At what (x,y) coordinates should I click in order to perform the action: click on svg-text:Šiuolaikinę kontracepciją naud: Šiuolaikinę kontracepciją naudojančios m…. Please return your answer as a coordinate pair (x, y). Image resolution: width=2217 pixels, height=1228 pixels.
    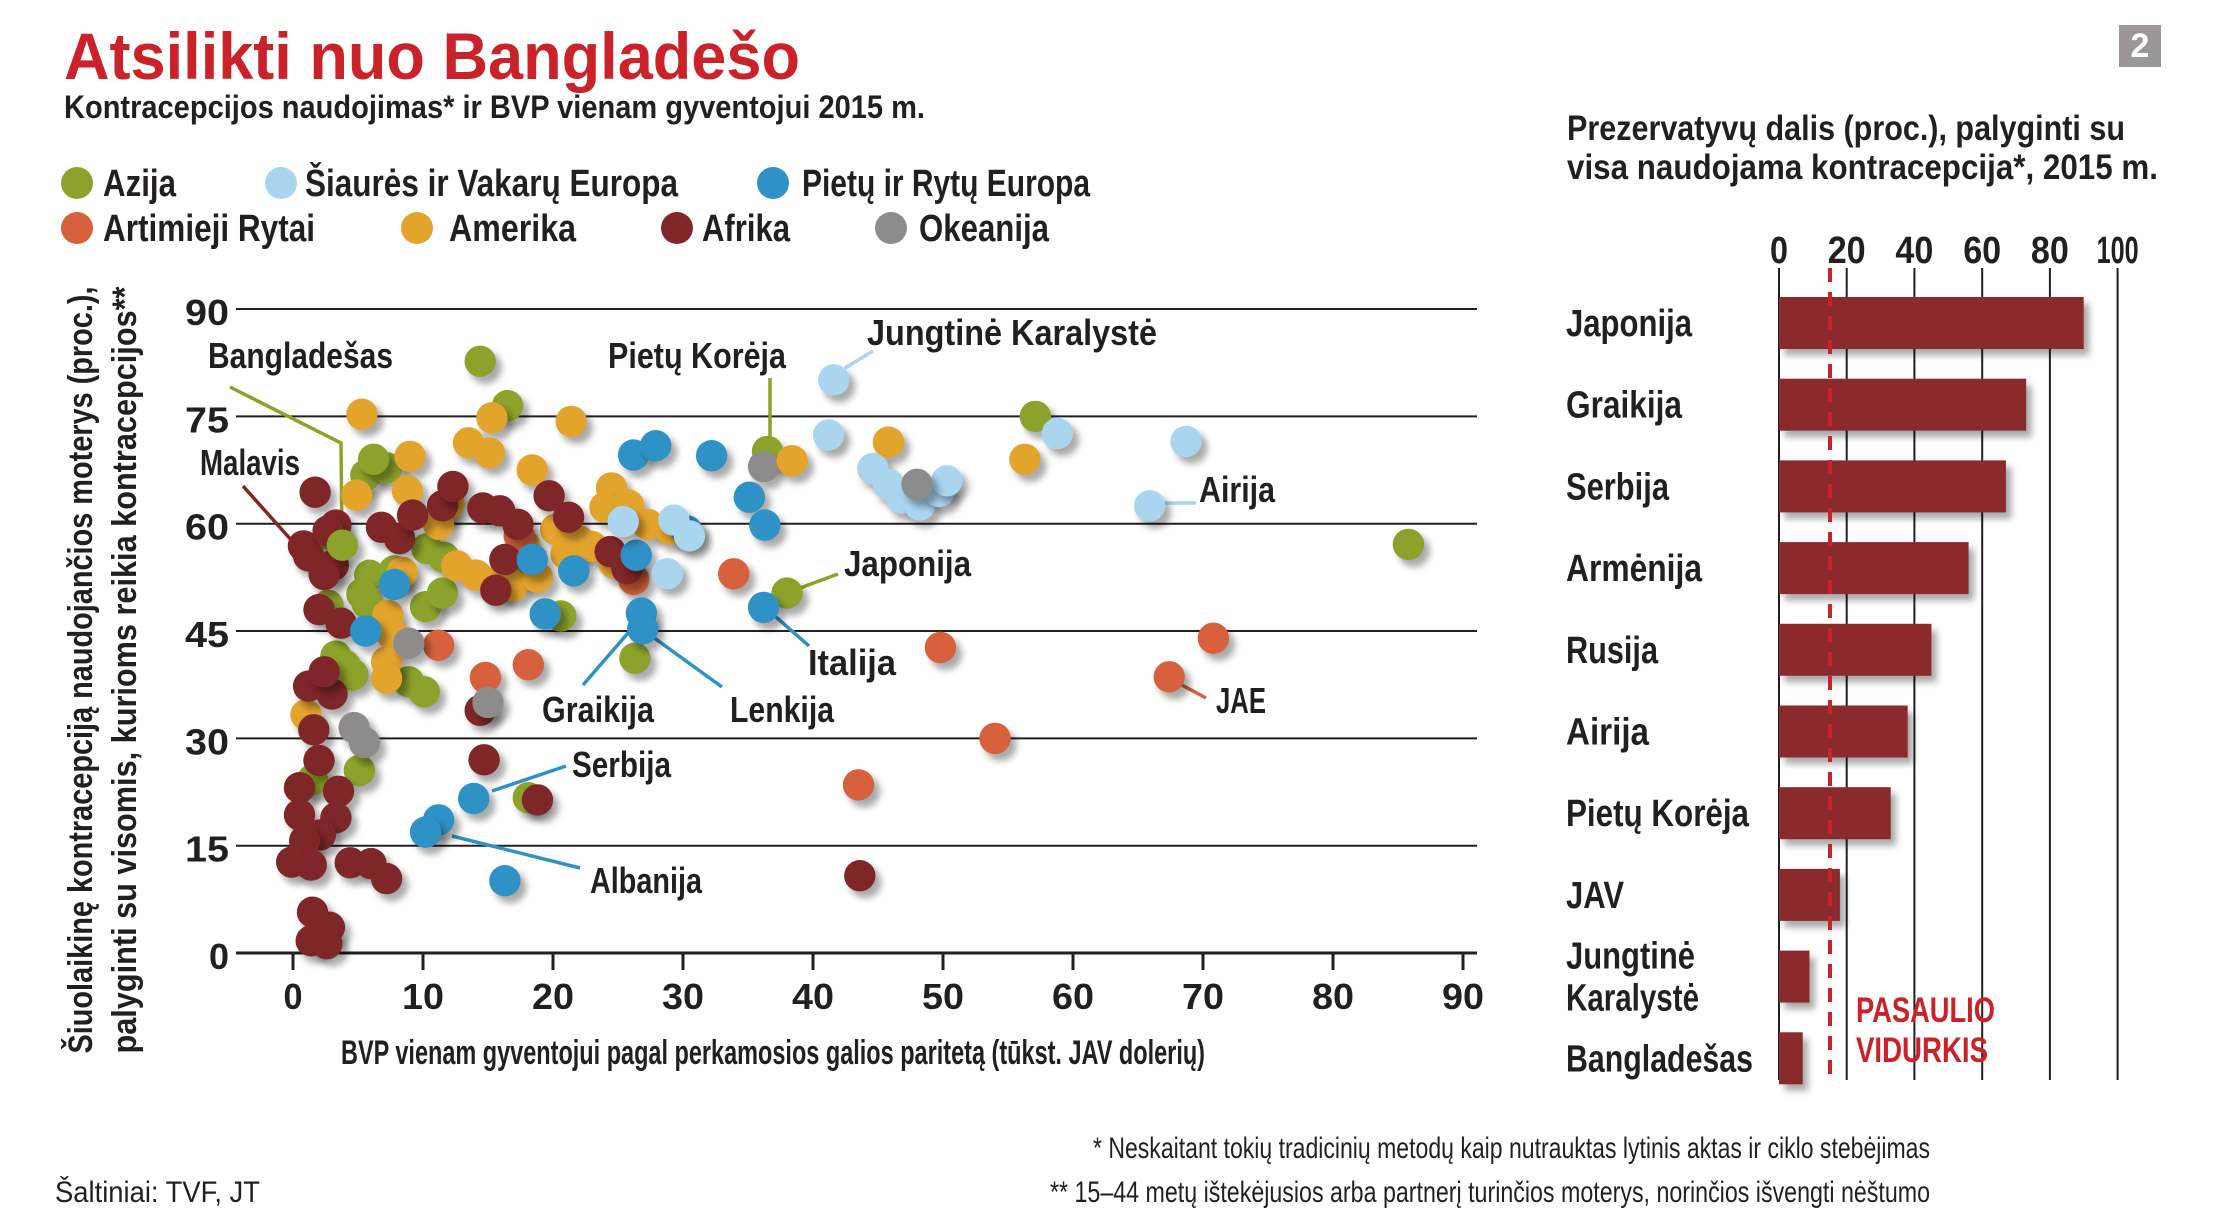
    Looking at the image, I should click on (80, 670).